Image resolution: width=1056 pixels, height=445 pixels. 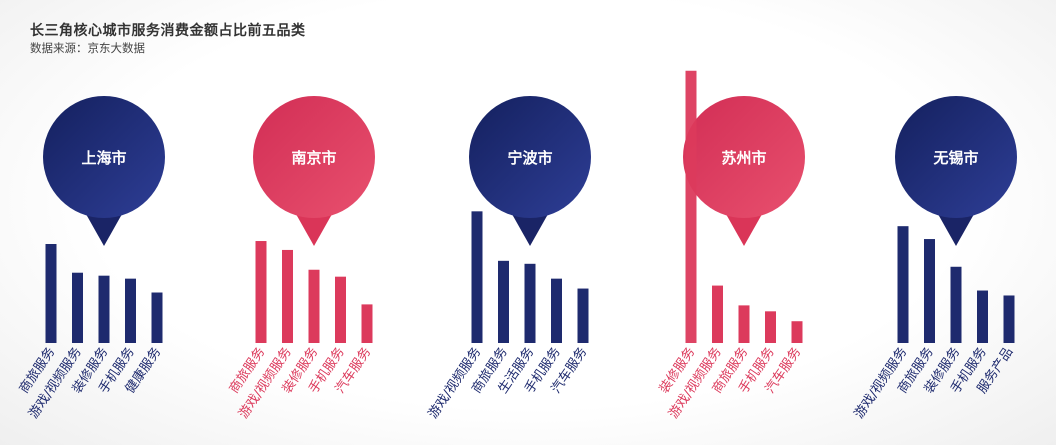 I want to click on chart-title: 长三角核心城市服务消费金额占比前五品类, so click(x=168, y=31).